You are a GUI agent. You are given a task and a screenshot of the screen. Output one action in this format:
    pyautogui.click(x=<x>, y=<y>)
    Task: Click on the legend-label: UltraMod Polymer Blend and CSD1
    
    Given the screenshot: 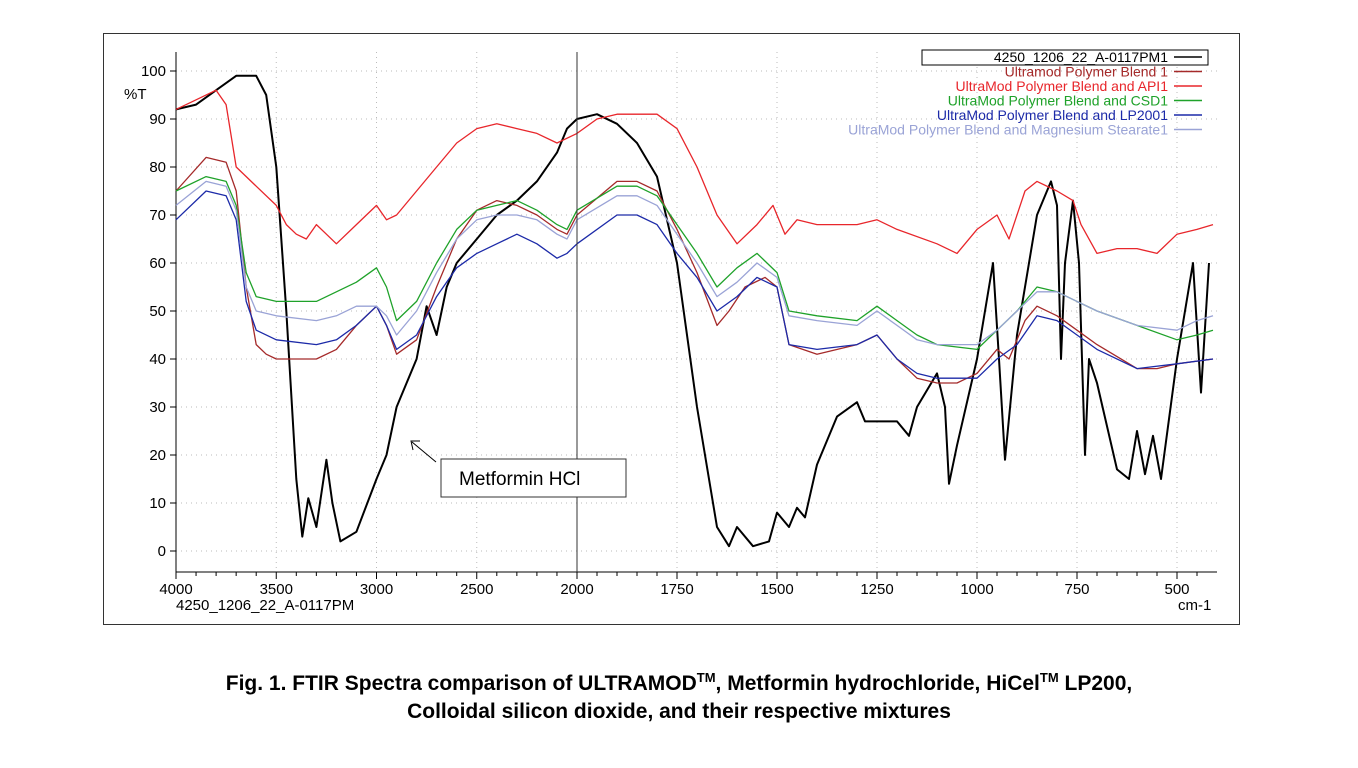 What is the action you would take?
    pyautogui.click(x=1058, y=101)
    